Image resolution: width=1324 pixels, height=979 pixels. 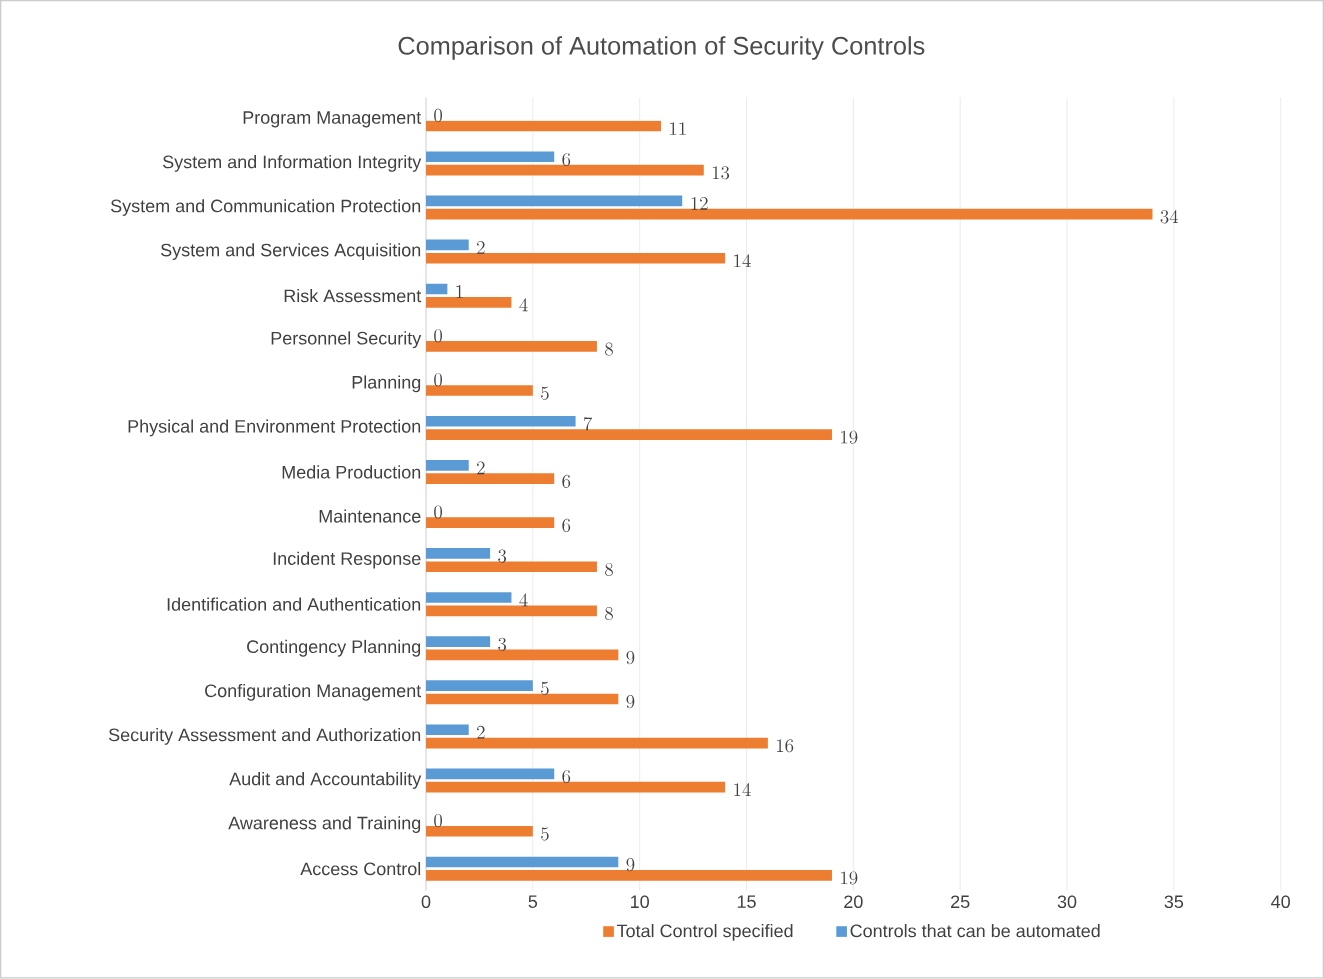 What do you see at coordinates (292, 164) in the screenshot?
I see `y-tick-label: System and Information Integrity` at bounding box center [292, 164].